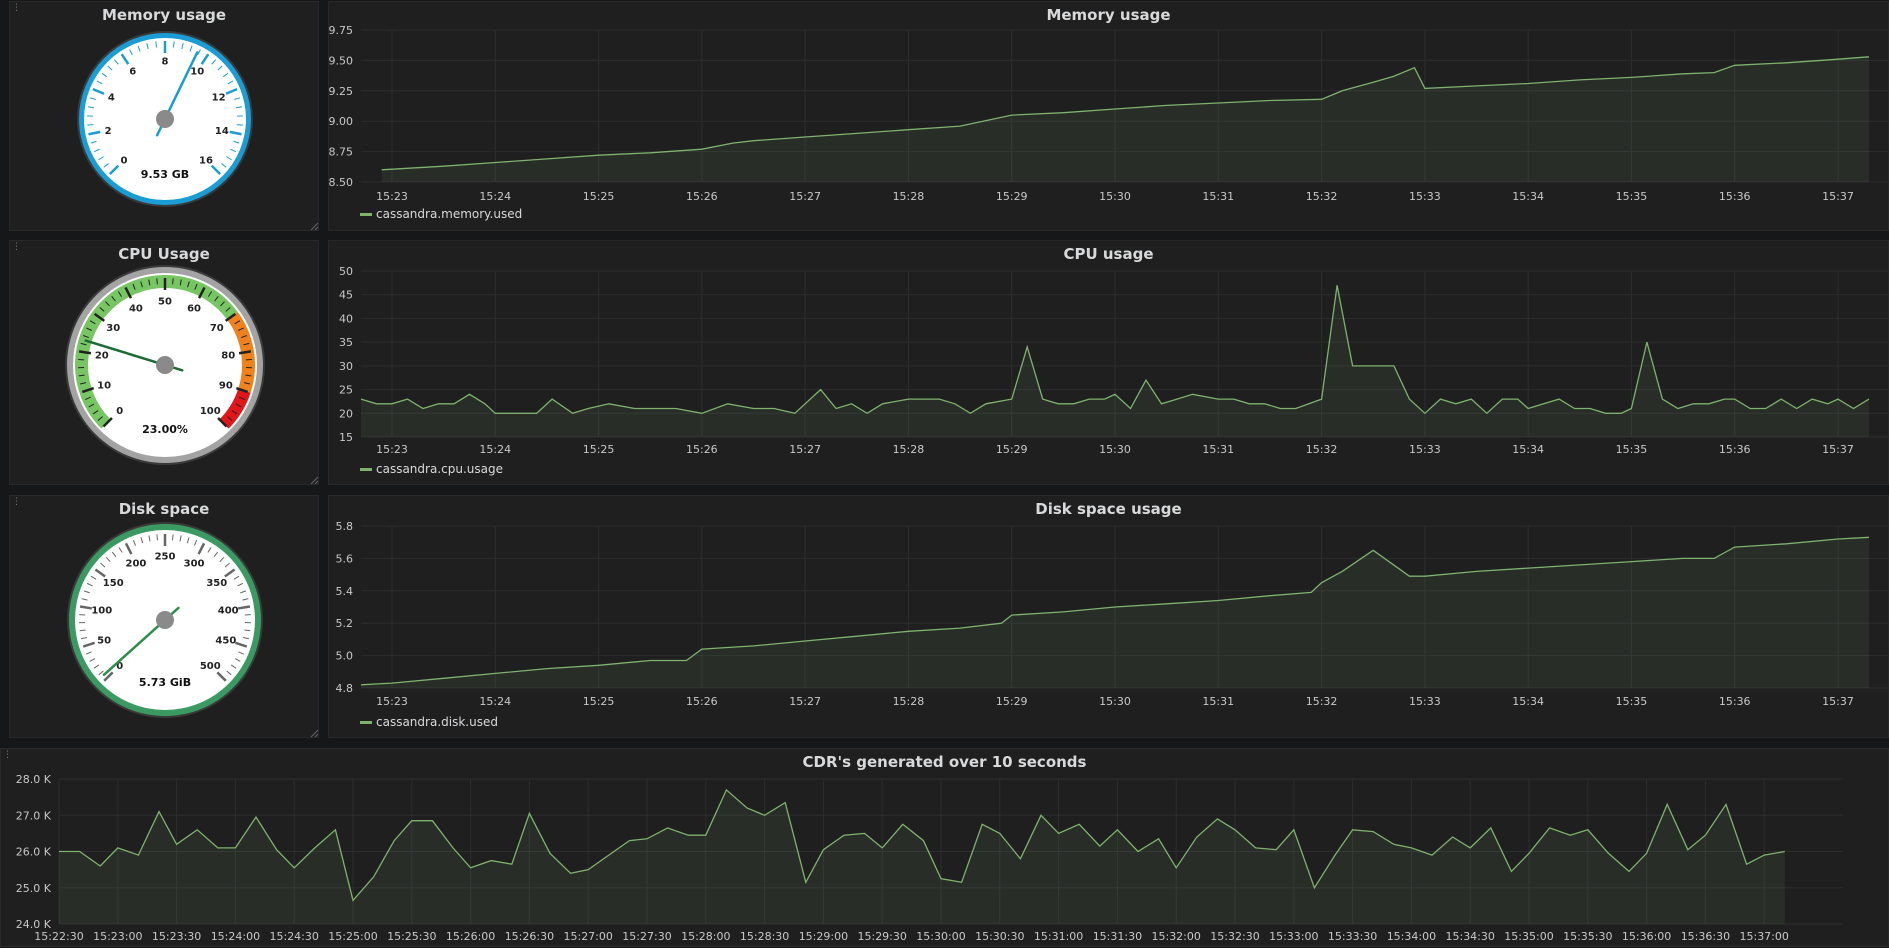  Describe the element at coordinates (194, 563) in the screenshot. I see `gauge-label: 300` at that location.